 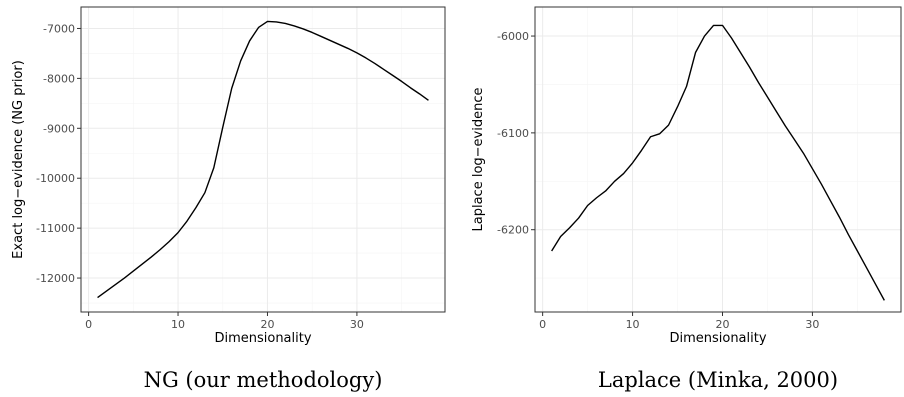 I want to click on y-tick-label: -10000, so click(x=55, y=178).